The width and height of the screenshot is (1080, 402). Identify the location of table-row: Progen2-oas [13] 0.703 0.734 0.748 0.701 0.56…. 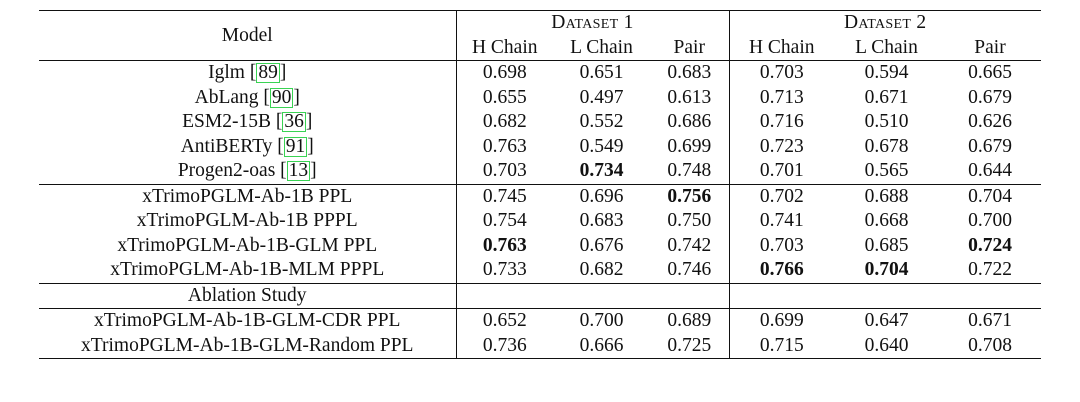
(540, 171).